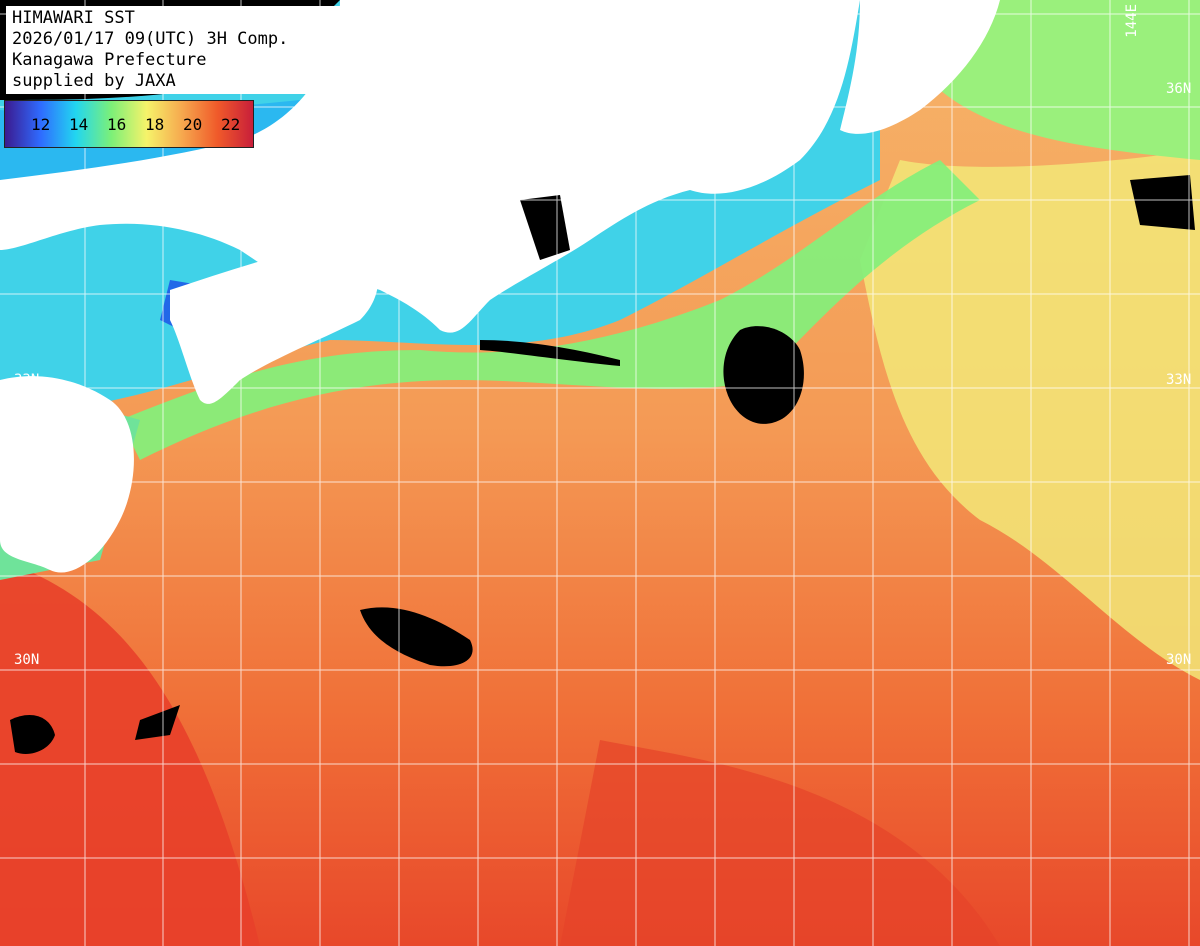  I want to click on hot-zone-sw, so click(130, 753).